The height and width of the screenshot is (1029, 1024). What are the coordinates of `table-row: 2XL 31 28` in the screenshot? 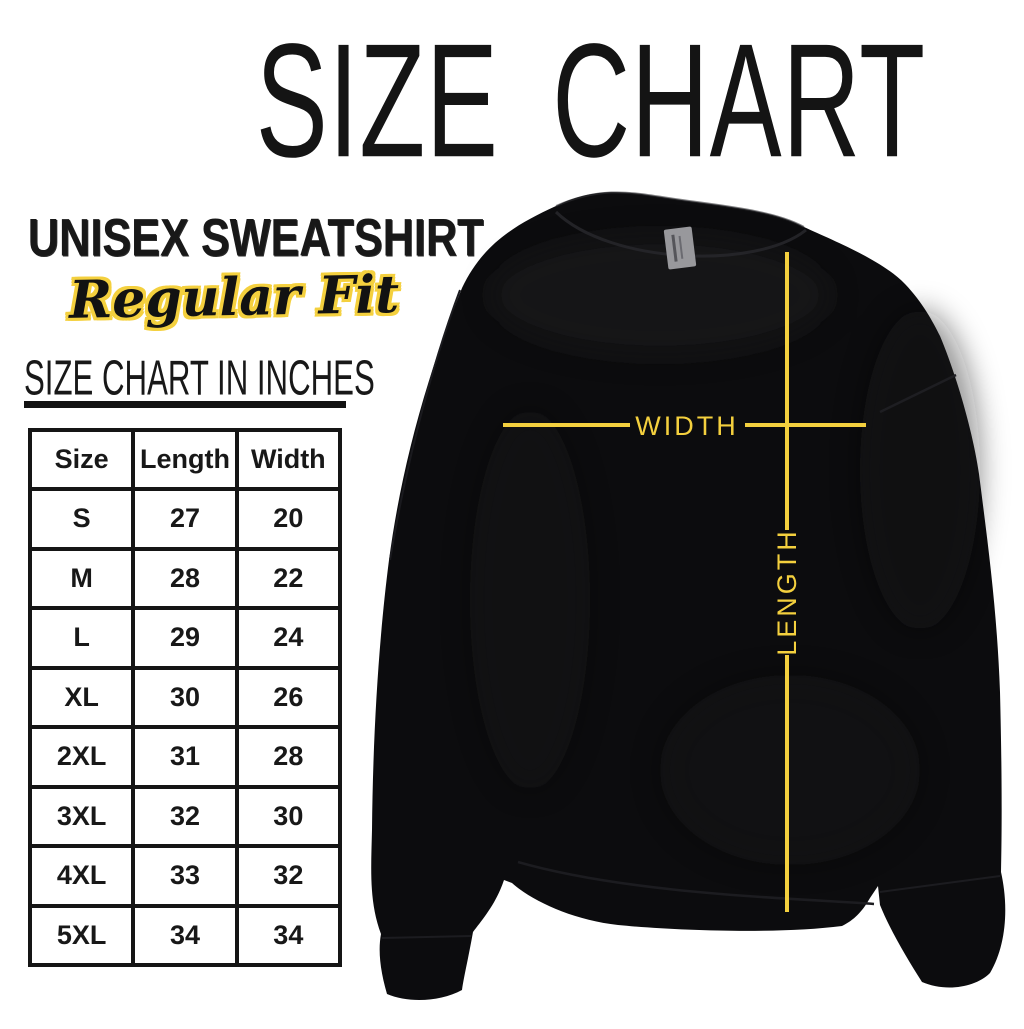 It's located at (185, 757).